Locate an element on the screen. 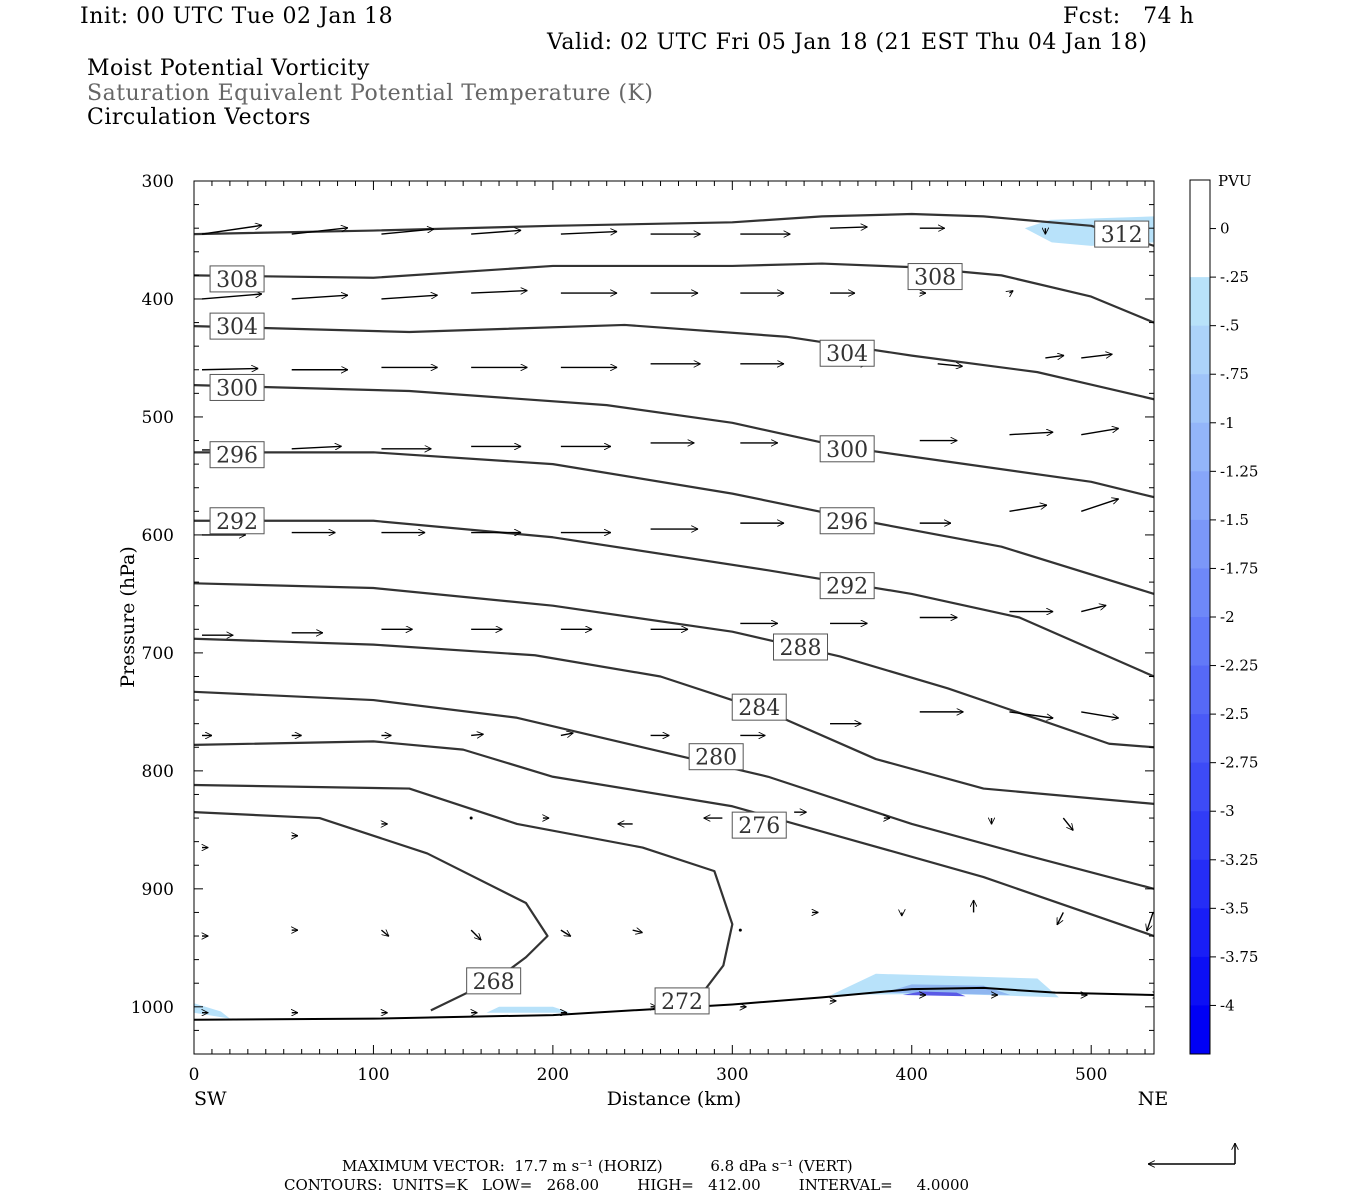 This screenshot has width=1350, height=1200. contour-label-300-b: 300 is located at coordinates (847, 449).